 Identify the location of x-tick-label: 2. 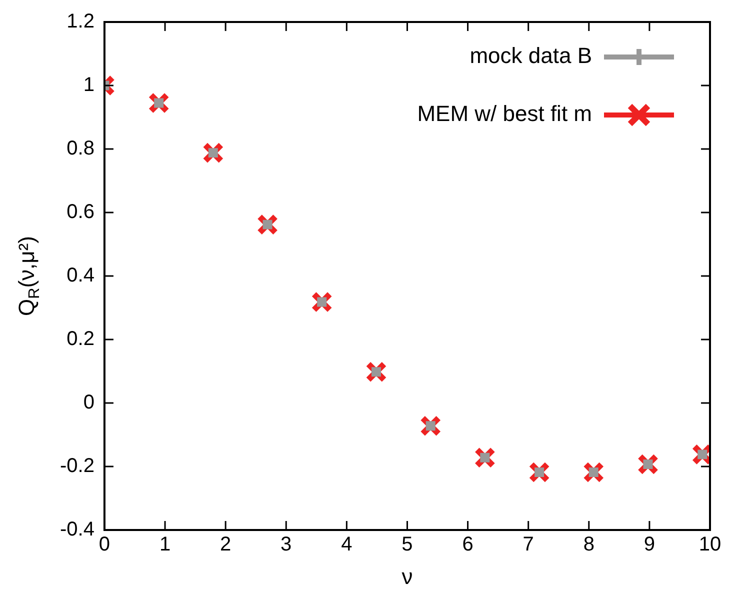
(226, 545).